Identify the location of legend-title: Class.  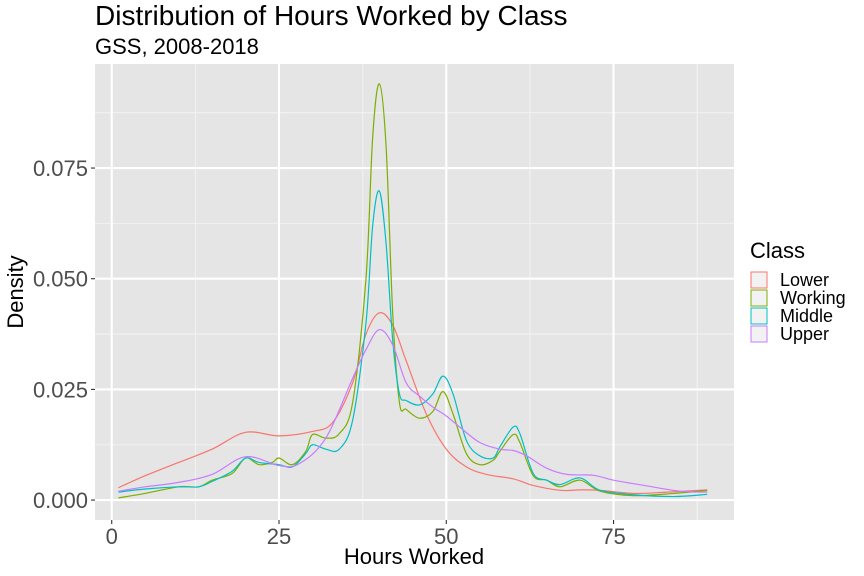
(777, 250).